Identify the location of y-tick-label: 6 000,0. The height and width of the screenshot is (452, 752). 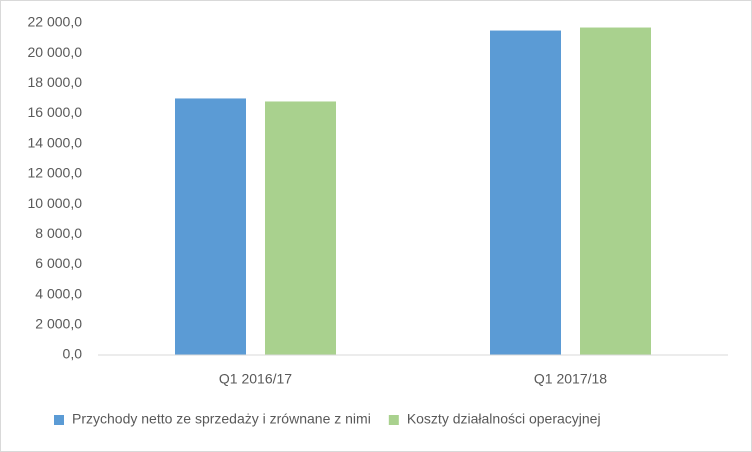
(58, 263).